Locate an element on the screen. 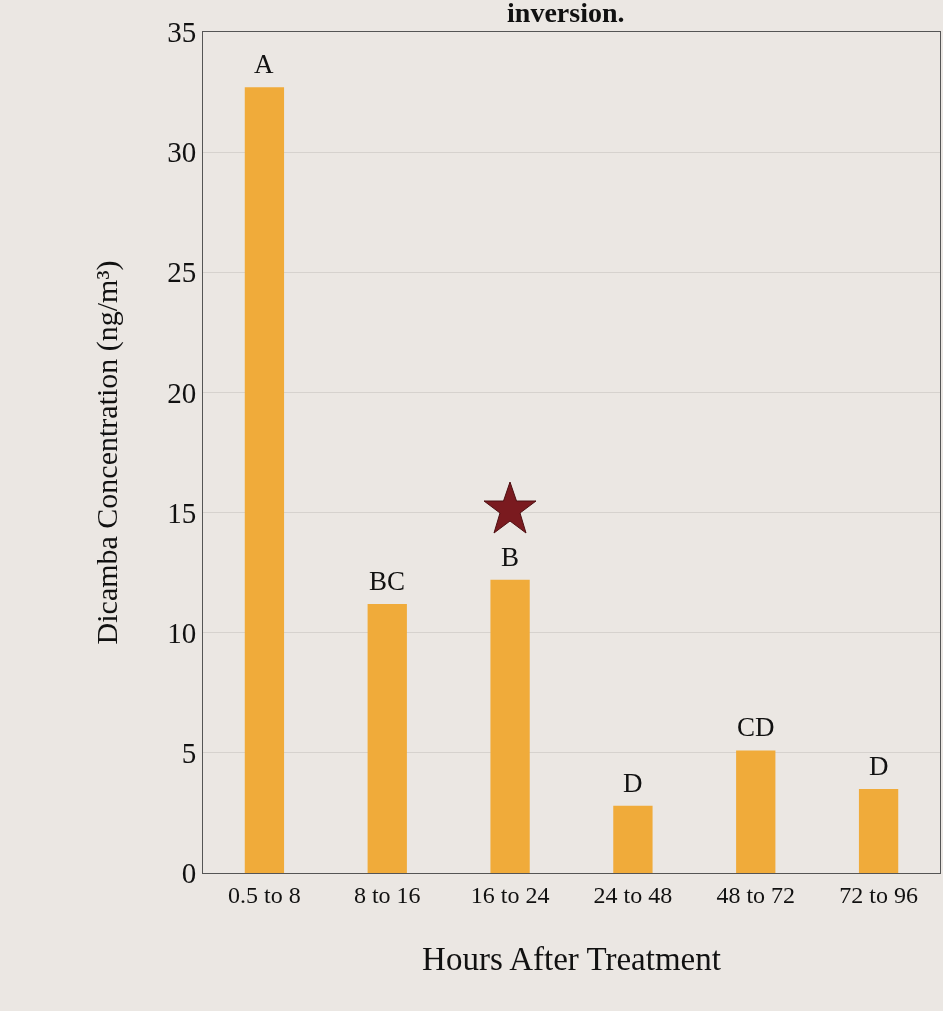 The image size is (943, 1011). y-tick-label: 0 is located at coordinates (189, 873).